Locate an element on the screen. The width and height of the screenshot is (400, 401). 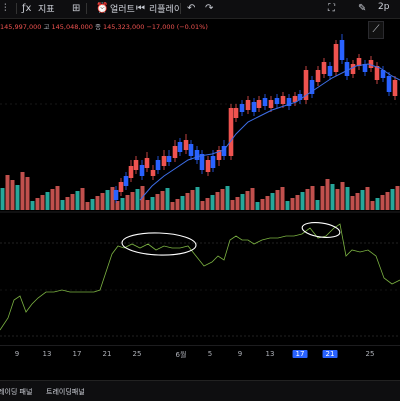
trendline-tool-icon: ⟋ is located at coordinates (376, 30).